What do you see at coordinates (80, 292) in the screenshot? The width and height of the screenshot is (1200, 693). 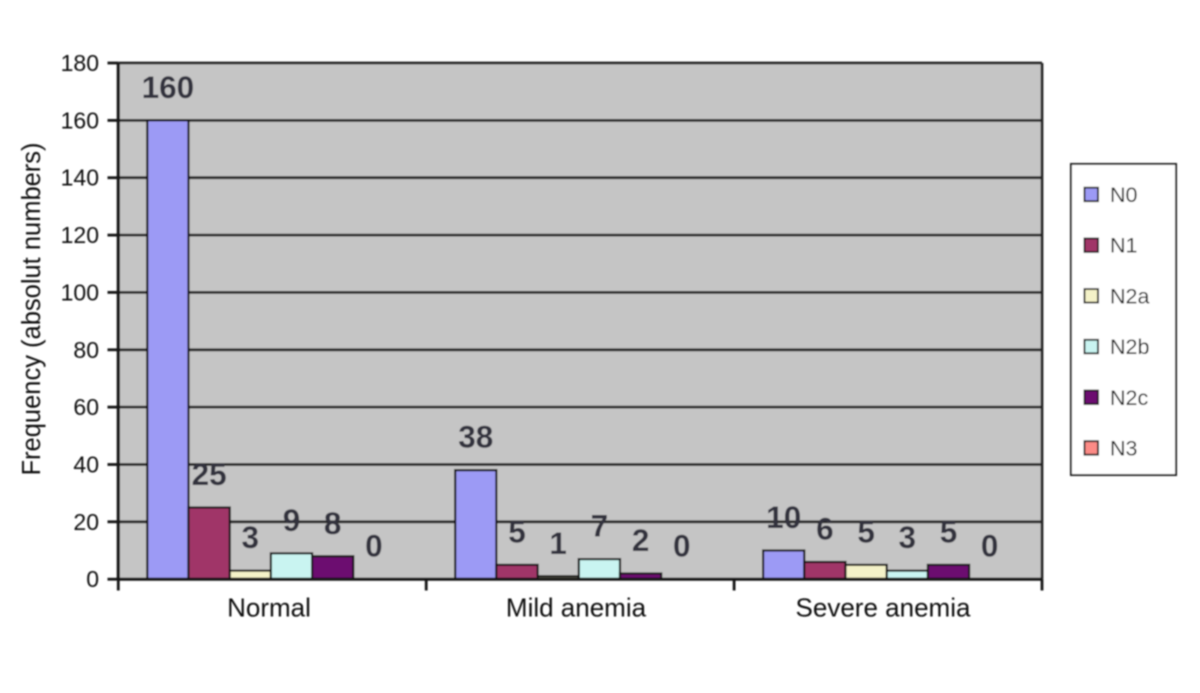 I see `svg-text: 100` at bounding box center [80, 292].